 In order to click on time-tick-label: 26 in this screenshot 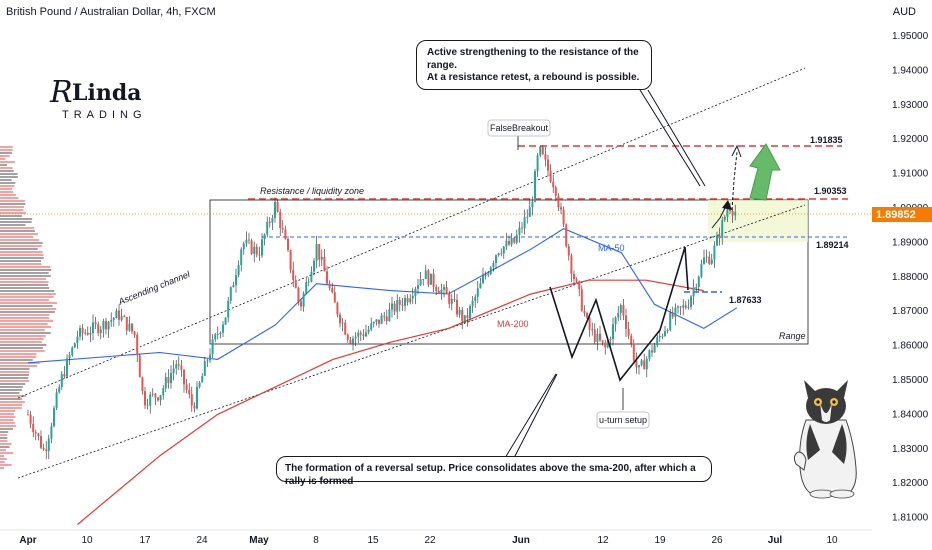, I will do `click(717, 540)`.